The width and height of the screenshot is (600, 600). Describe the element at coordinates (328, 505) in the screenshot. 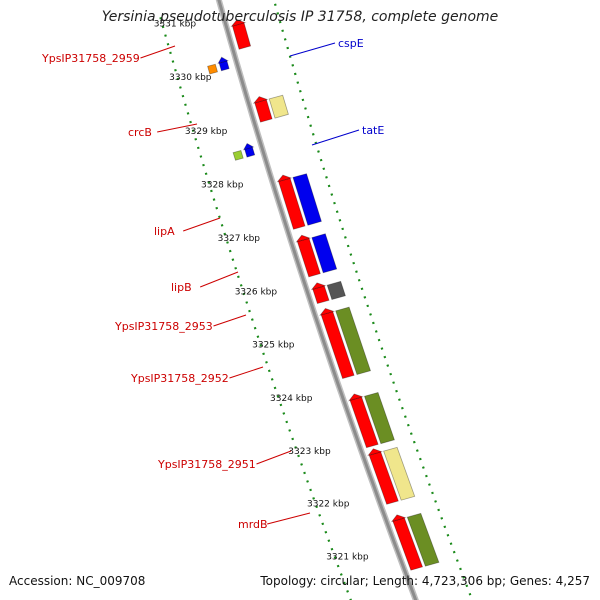

I see `scale-label-9: 3322 kbp` at that location.